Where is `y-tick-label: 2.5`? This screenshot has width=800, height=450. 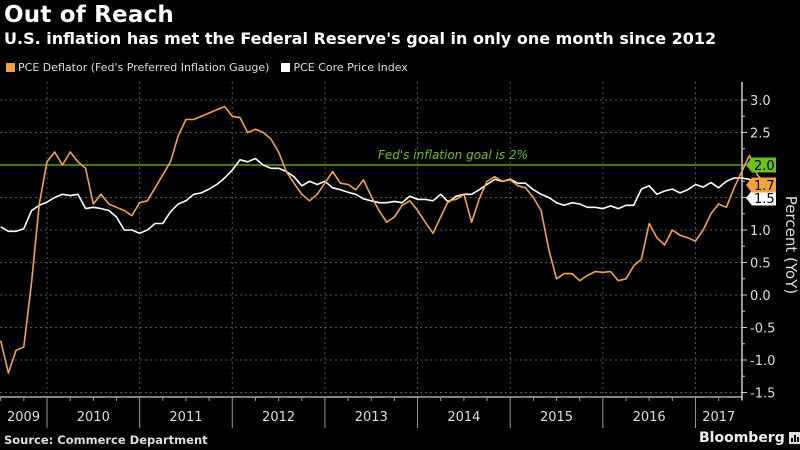
y-tick-label: 2.5 is located at coordinates (760, 134).